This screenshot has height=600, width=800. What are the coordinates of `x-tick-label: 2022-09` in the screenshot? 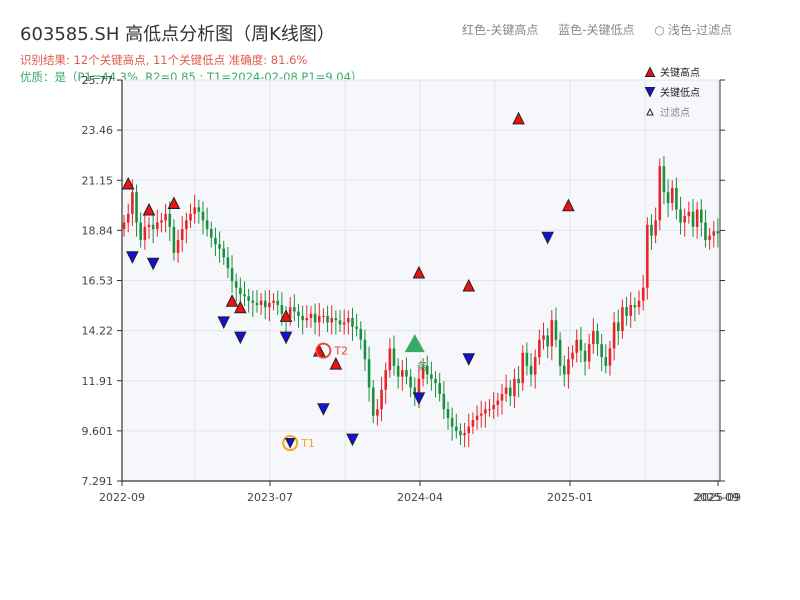 It's located at (122, 497).